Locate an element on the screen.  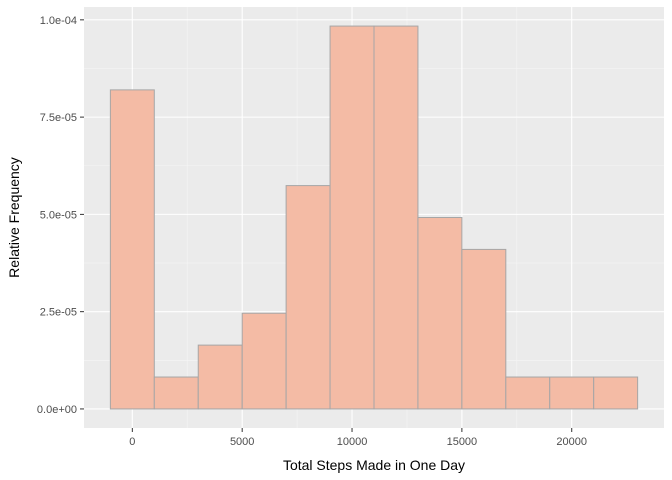
y-tick-label: 1.0e-04 is located at coordinates (58, 21).